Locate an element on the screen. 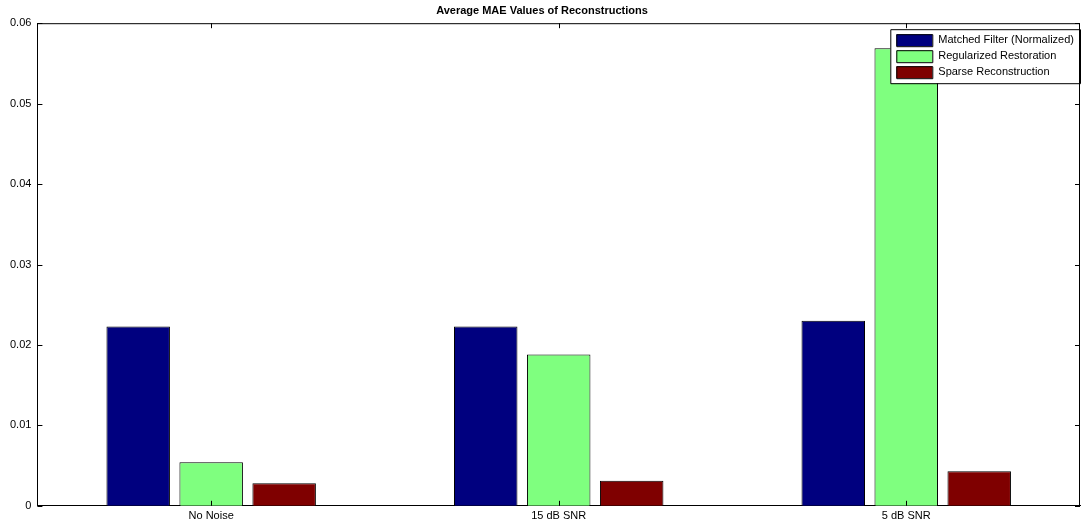 The height and width of the screenshot is (527, 1081). y-tick-label: 0.01 is located at coordinates (20, 424).